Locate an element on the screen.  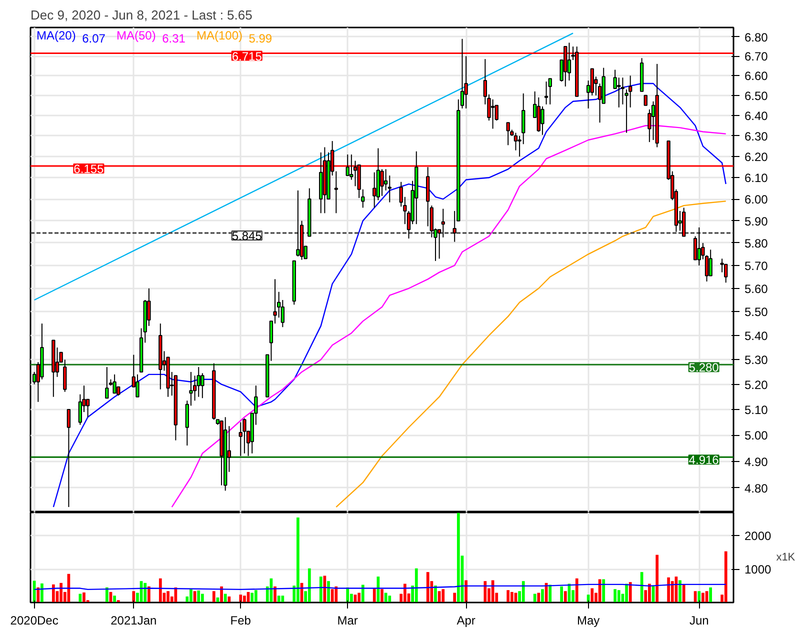
ref-line-label: 4.916 is located at coordinates (704, 460).